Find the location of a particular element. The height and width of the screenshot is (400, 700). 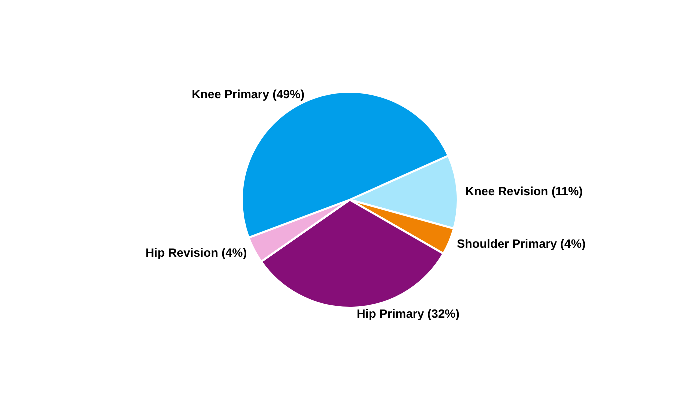

slice-label: Hip Revision (4%) is located at coordinates (197, 253).